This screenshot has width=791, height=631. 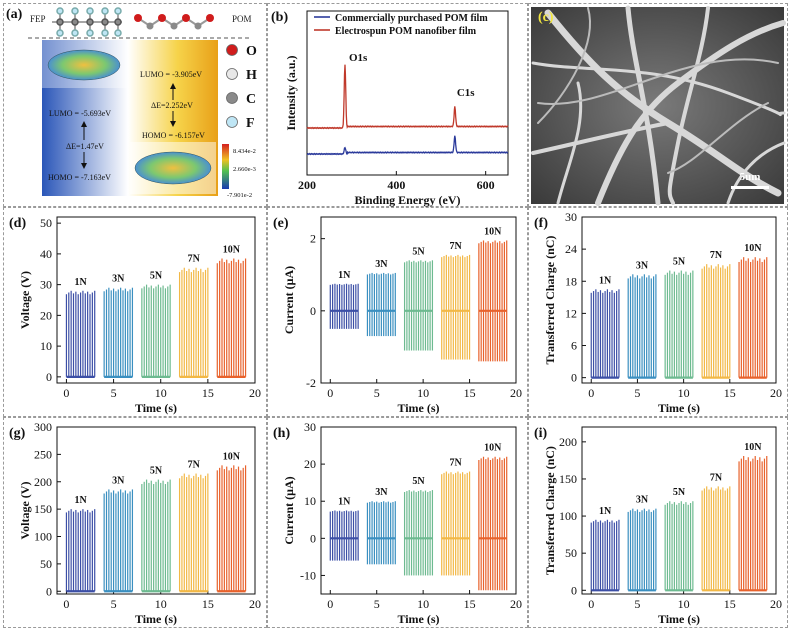 I want to click on atom-O-icon, so click(x=232, y=50).